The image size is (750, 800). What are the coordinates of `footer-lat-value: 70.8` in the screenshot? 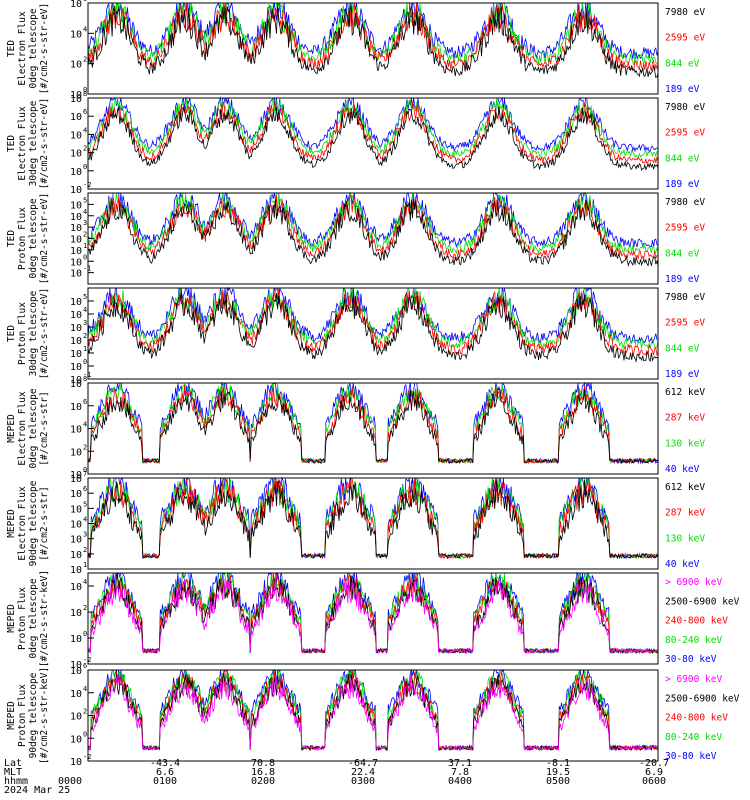 It's located at (263, 763).